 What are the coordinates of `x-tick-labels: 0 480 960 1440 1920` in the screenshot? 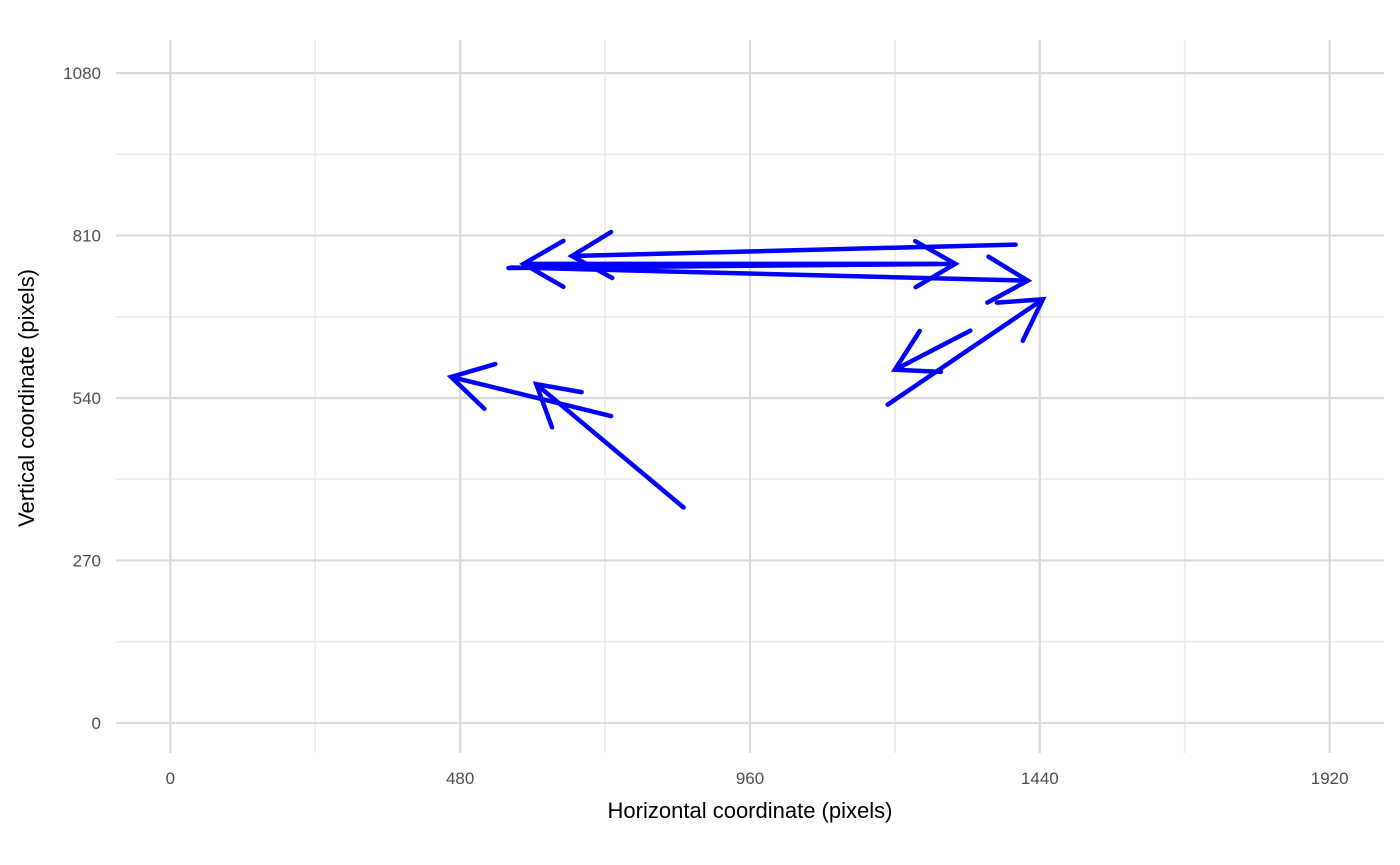 It's located at (757, 778).